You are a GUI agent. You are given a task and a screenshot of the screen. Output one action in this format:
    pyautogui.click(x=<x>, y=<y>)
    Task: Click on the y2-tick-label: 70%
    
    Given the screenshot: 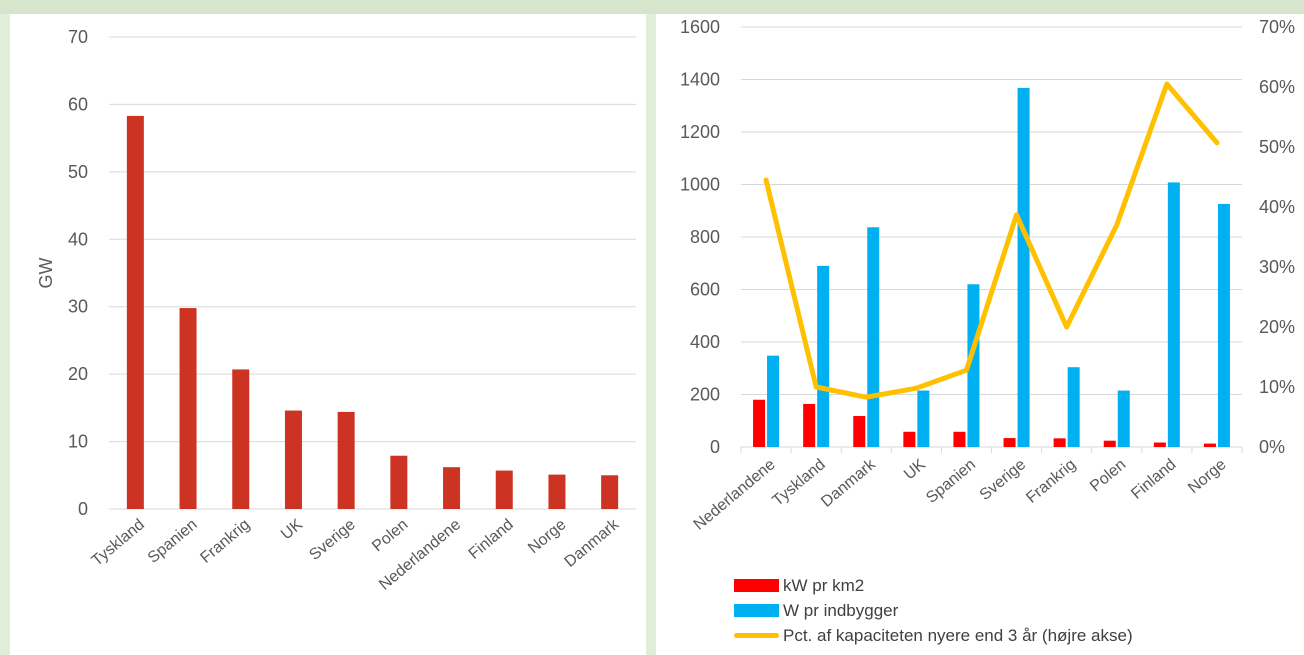 What is the action you would take?
    pyautogui.click(x=1277, y=27)
    